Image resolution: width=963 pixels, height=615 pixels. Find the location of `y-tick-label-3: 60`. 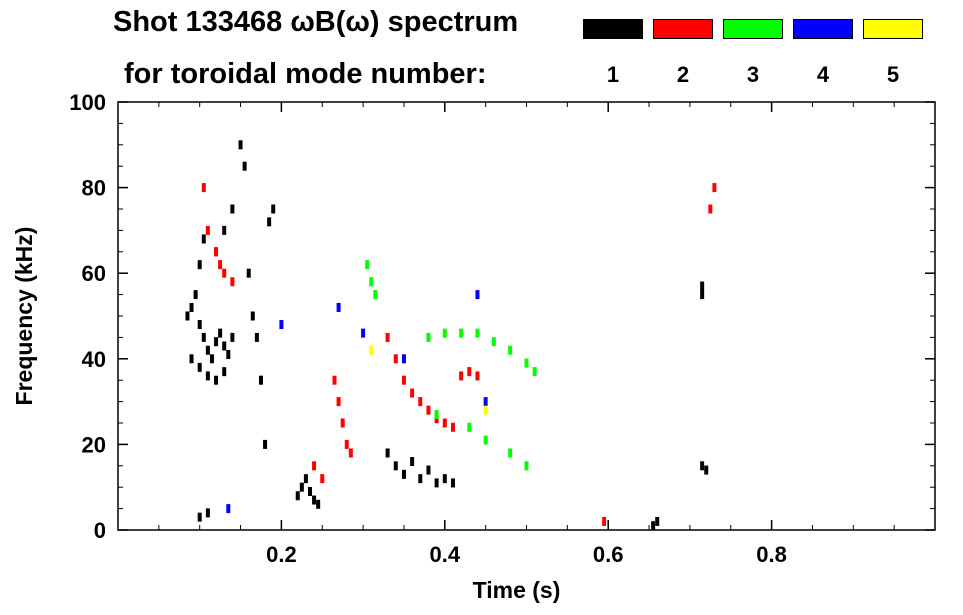

y-tick-label-3: 60 is located at coordinates (94, 273).